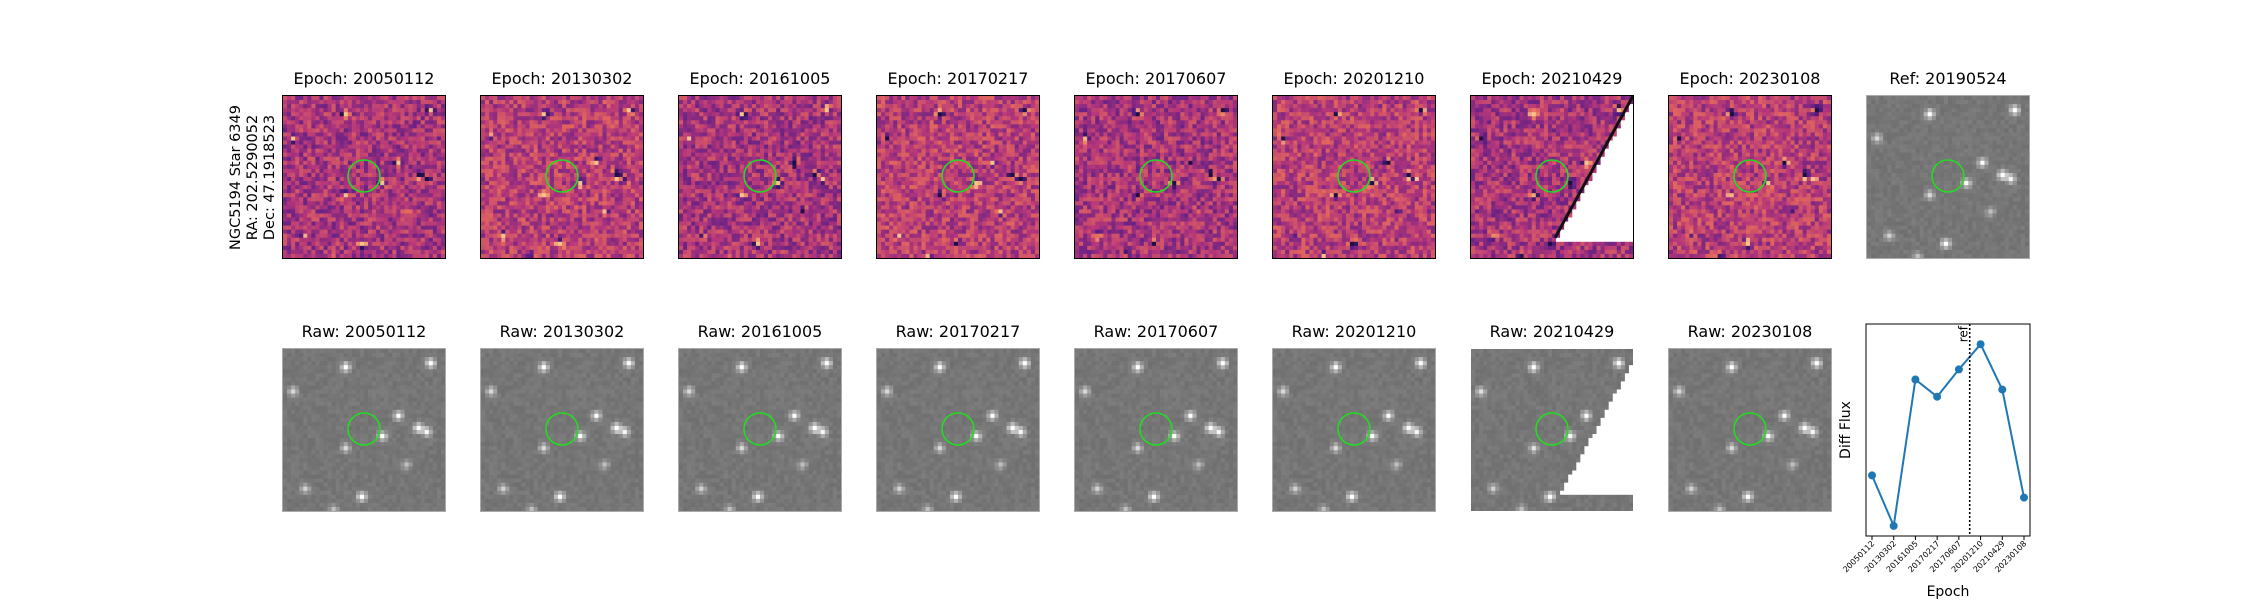  What do you see at coordinates (1552, 331) in the screenshot?
I see `raw-title-6: Raw: 20210429` at bounding box center [1552, 331].